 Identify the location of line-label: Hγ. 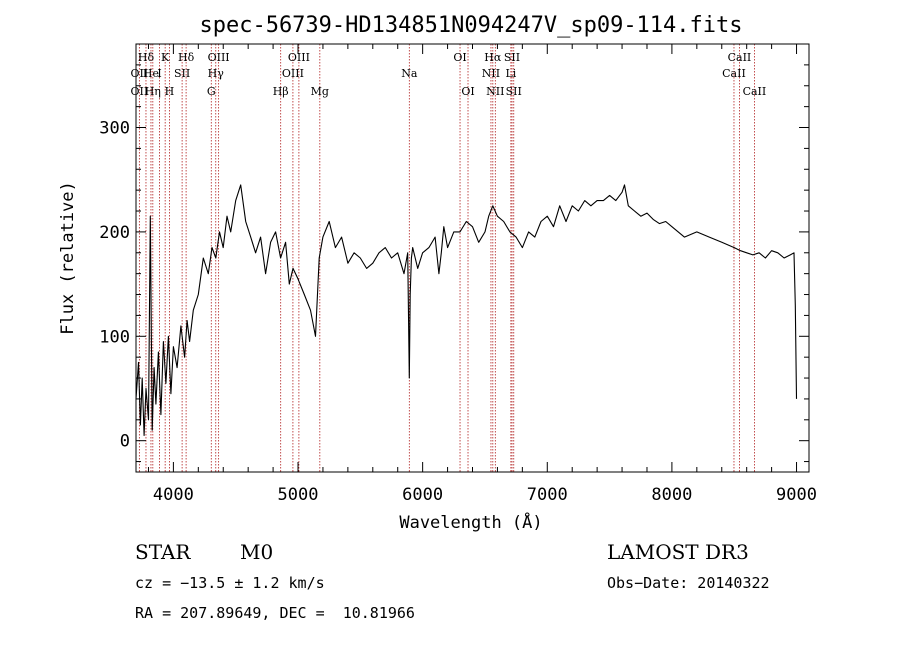
(216, 73).